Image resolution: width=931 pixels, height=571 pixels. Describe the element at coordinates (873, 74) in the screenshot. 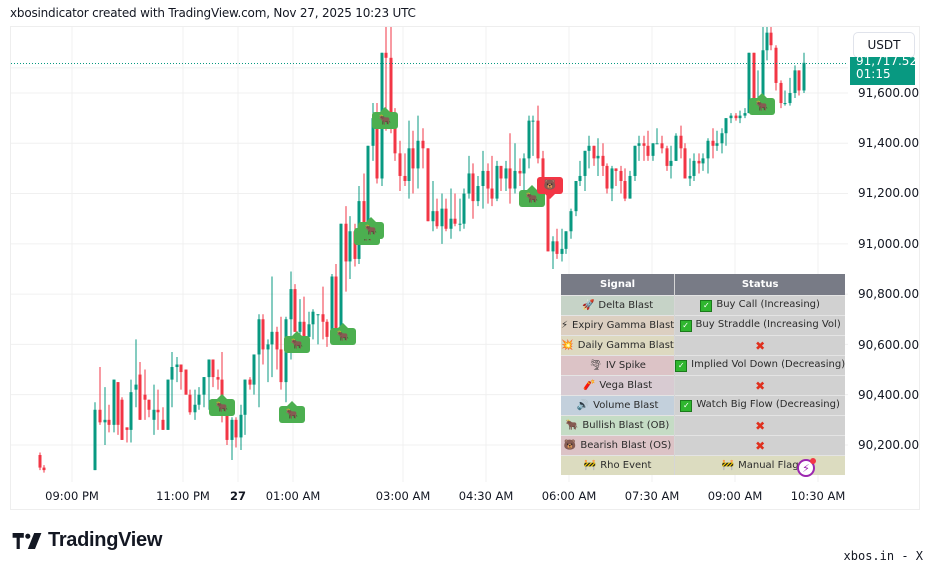

I see `bar-countdown: 01:15` at that location.